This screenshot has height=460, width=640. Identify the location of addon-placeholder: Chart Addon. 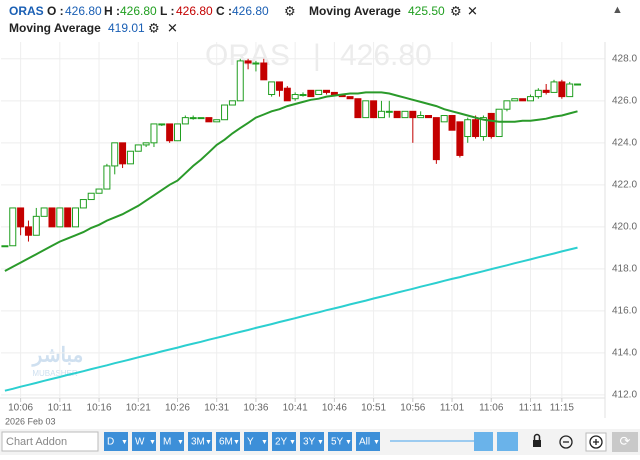
(36, 442).